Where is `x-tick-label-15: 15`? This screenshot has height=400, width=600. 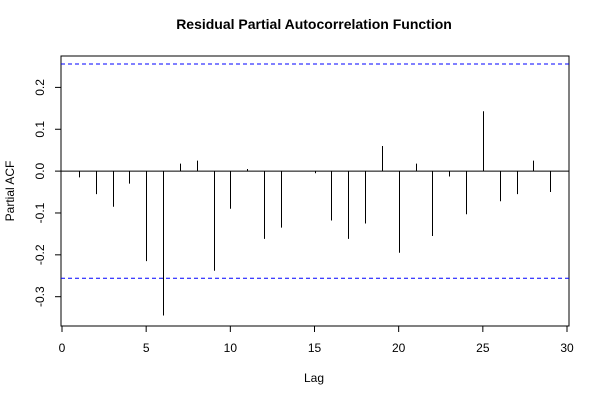 x-tick-label-15: 15 is located at coordinates (315, 348).